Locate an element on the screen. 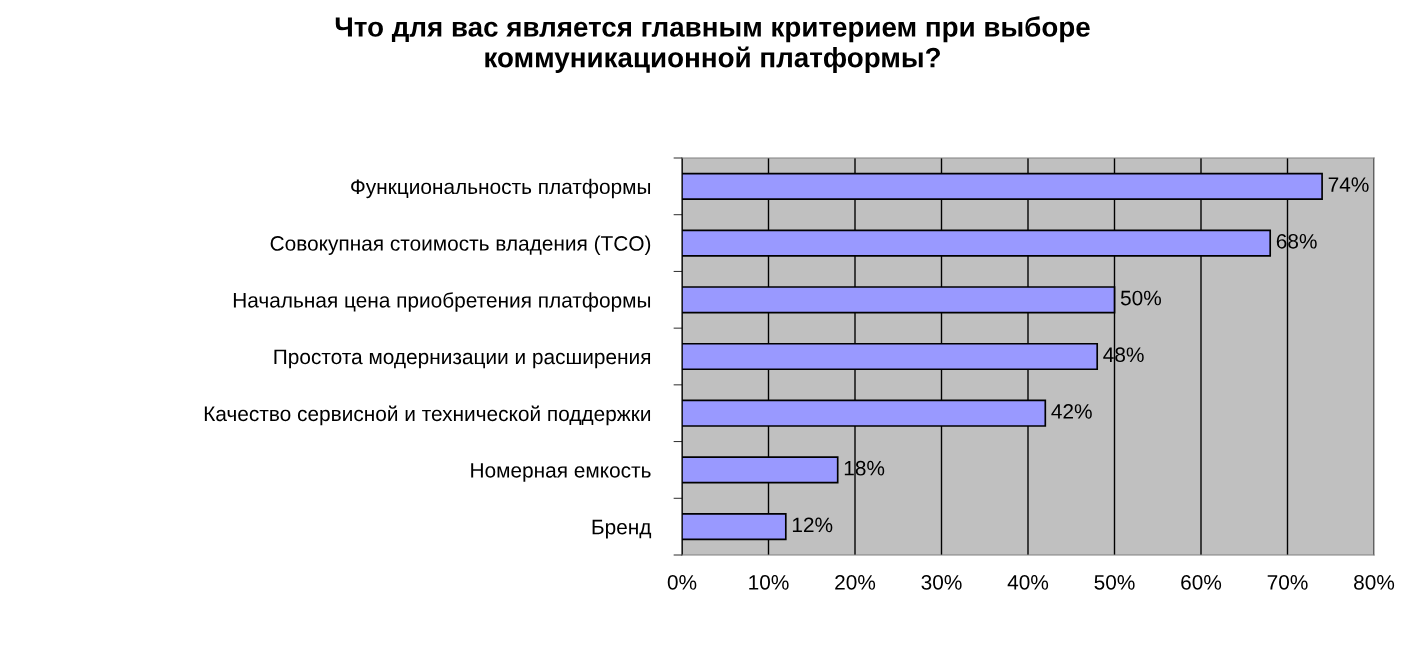 The height and width of the screenshot is (648, 1425). x-tick-label: 50% is located at coordinates (1114, 582).